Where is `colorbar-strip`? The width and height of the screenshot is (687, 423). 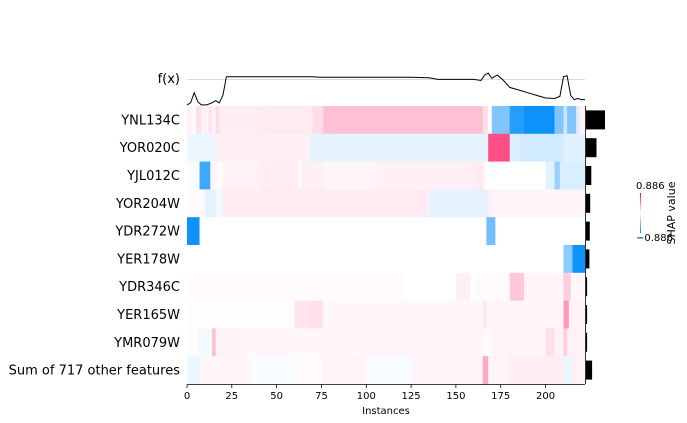 colorbar-strip is located at coordinates (640, 213).